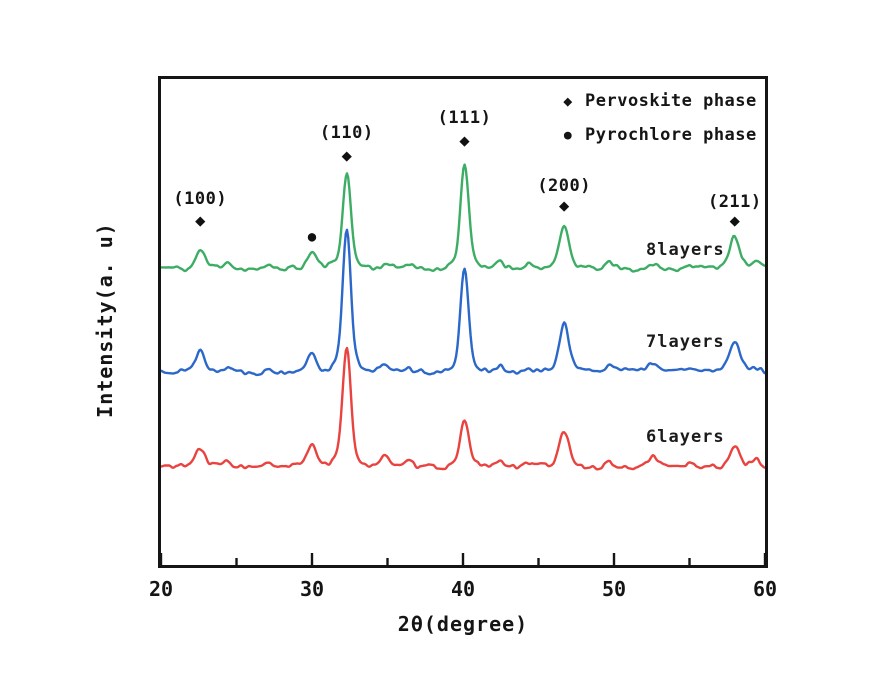  I want to click on xrd-curve-7layers, so click(463, 302).